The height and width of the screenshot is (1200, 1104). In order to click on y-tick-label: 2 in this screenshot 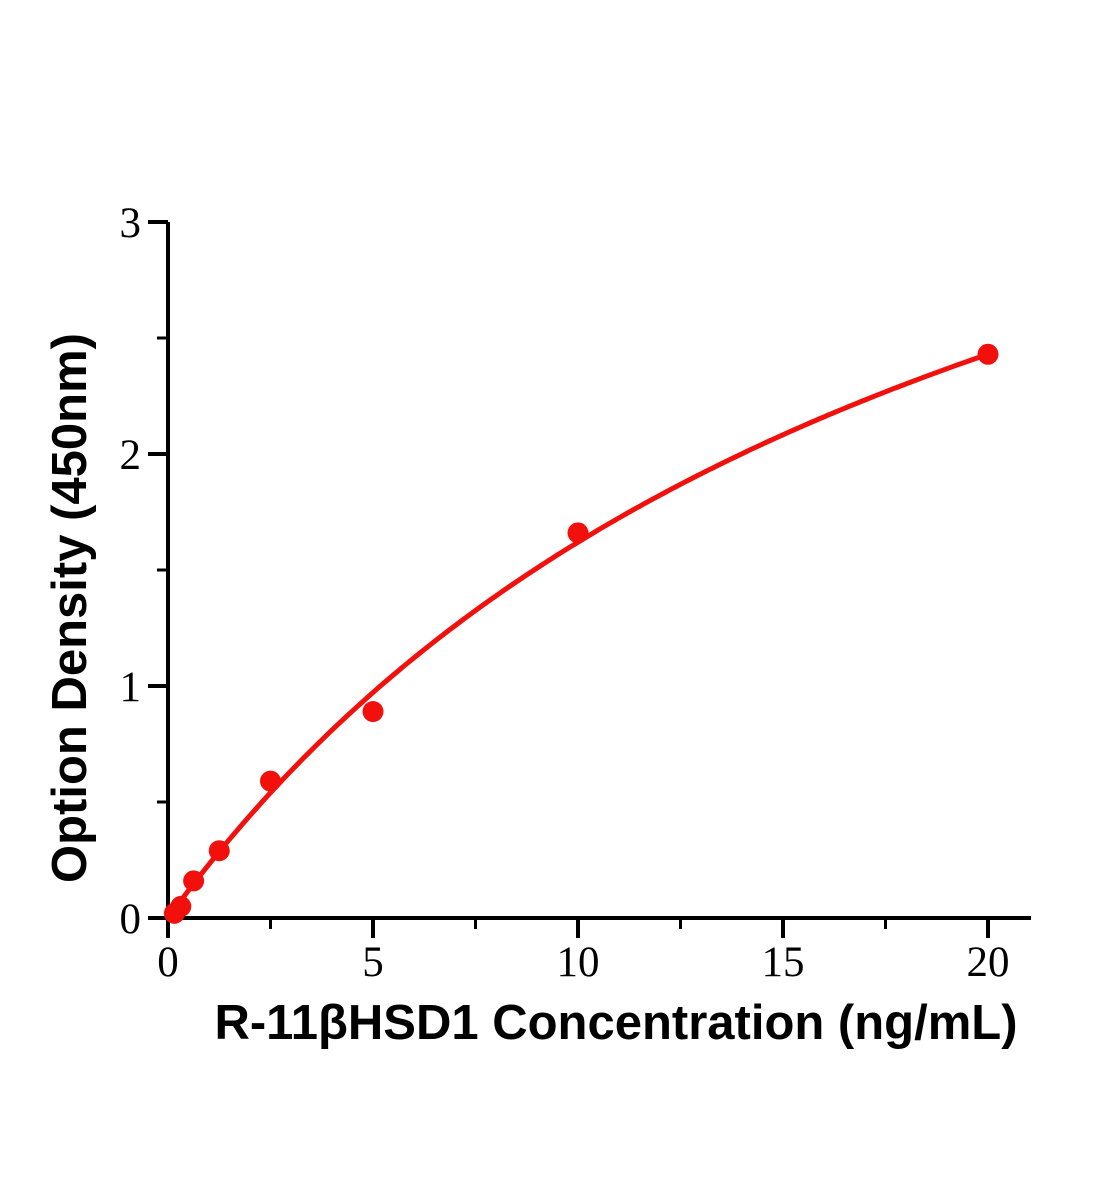, I will do `click(131, 455)`.